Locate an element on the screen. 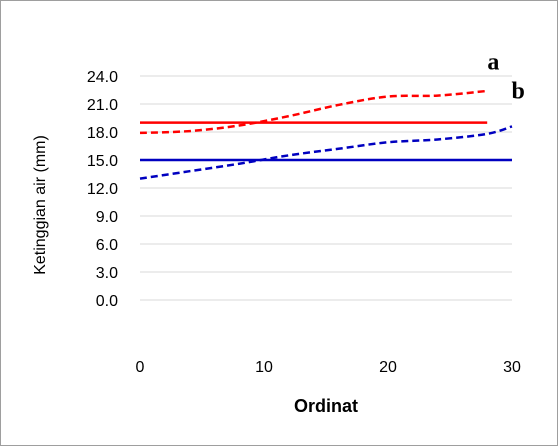 This screenshot has height=446, width=558. y-tick-label: 12.0 is located at coordinates (102, 189).